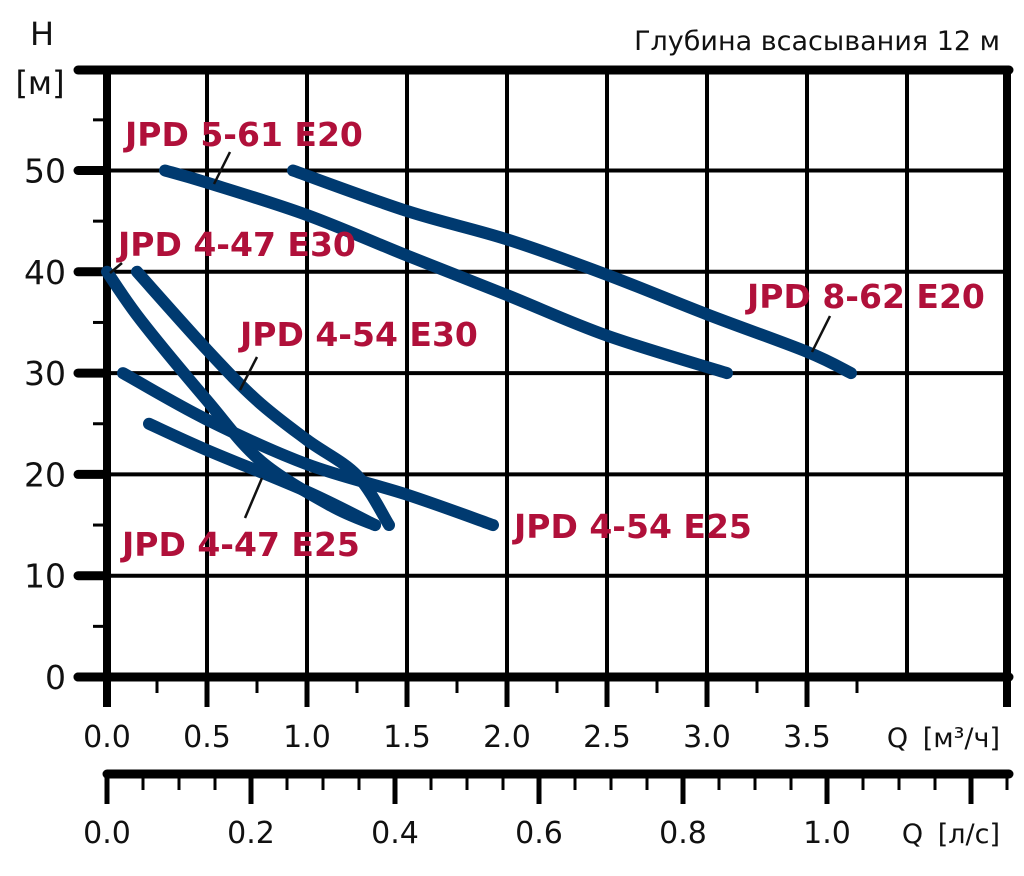  What do you see at coordinates (817, 41) in the screenshot?
I see `chart-title: Глубина всасывания 12 м` at bounding box center [817, 41].